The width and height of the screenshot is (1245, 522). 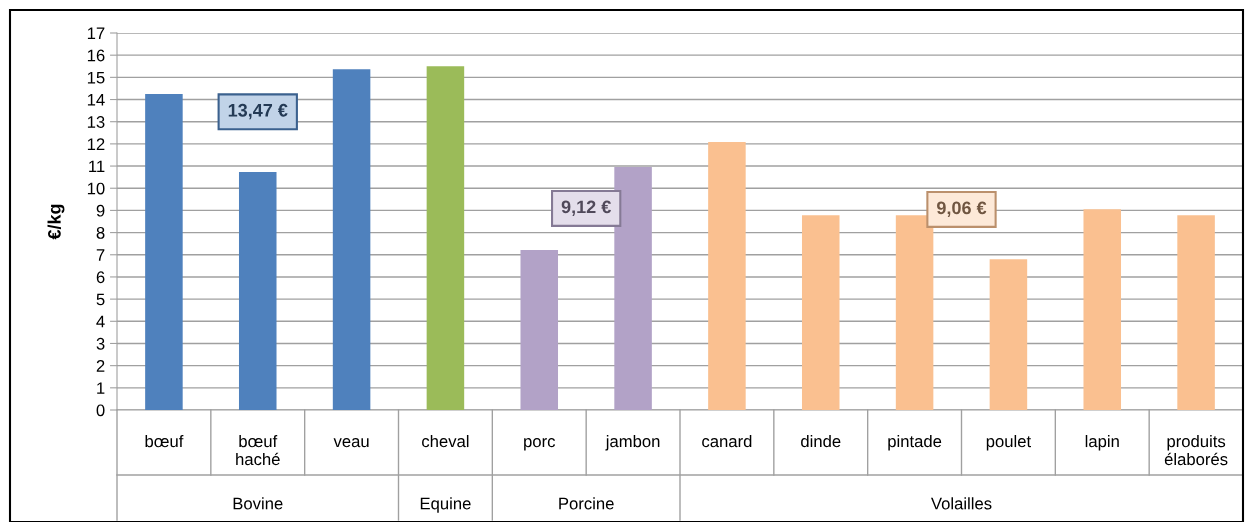 What do you see at coordinates (821, 441) in the screenshot?
I see `x-tick-label: dinde` at bounding box center [821, 441].